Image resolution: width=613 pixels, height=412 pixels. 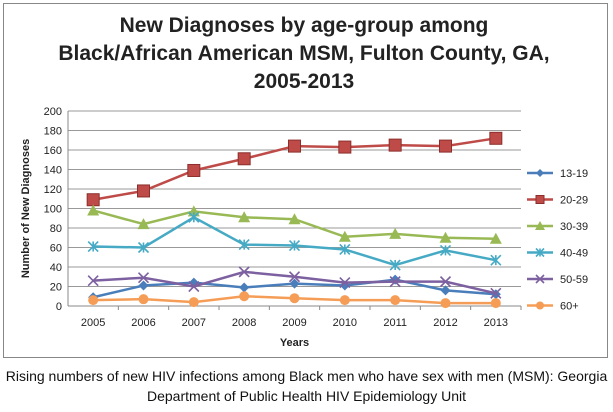 I want to click on legend-item: 50-59, so click(x=557, y=280).